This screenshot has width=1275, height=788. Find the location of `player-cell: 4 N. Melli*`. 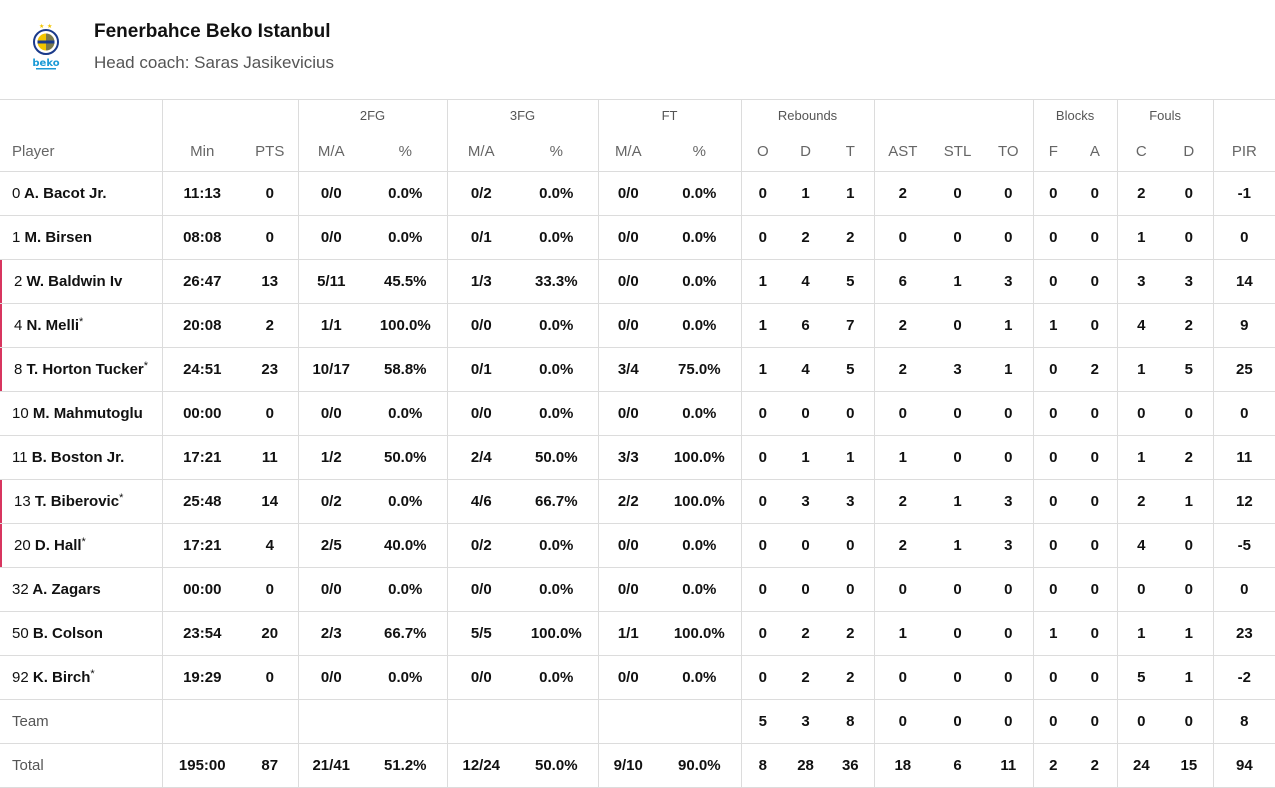

player-cell: 4 N. Melli* is located at coordinates (81, 325).